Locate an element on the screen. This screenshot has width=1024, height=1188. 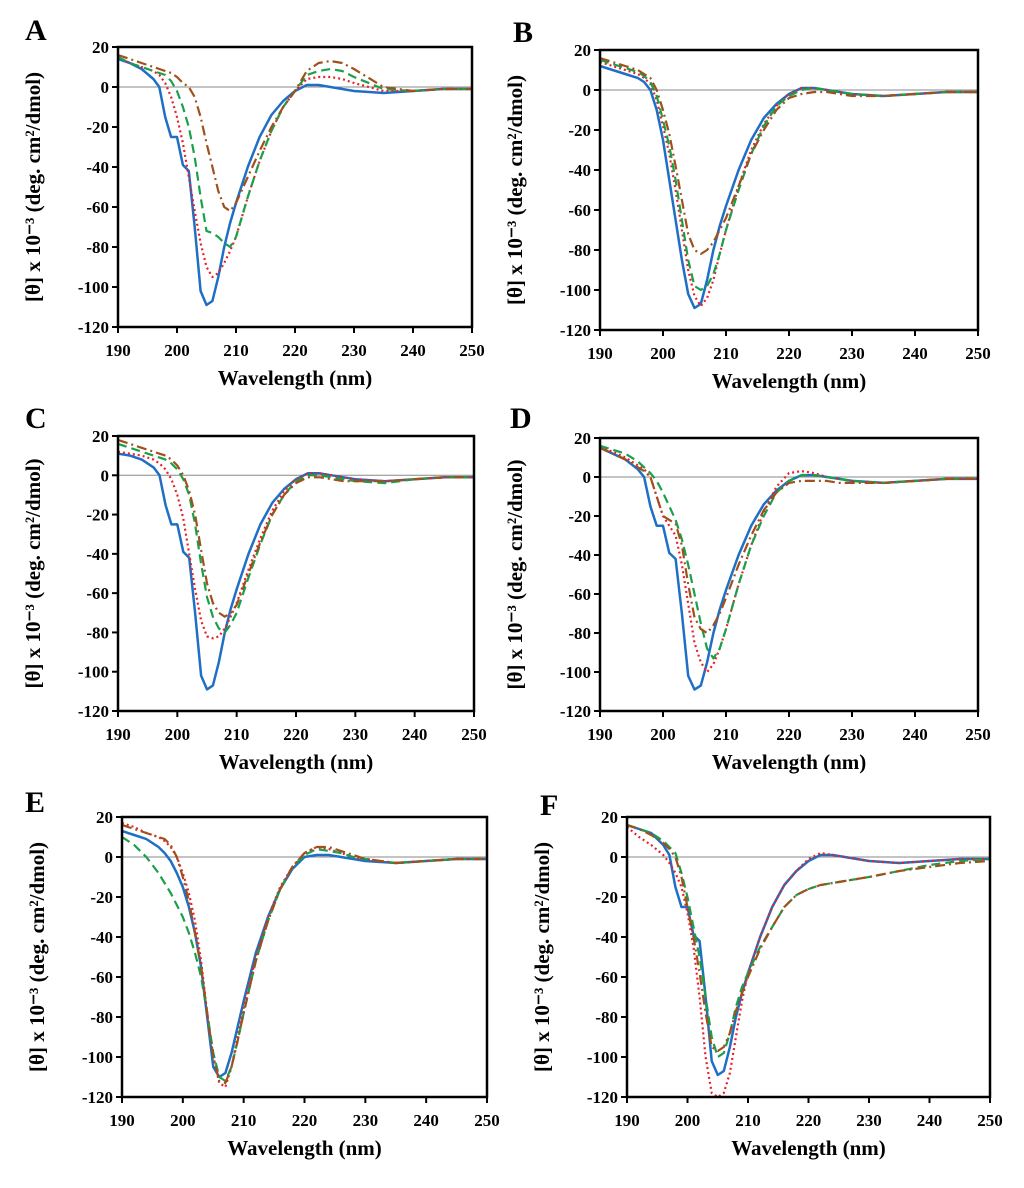
panel-letter: D is located at coordinates (521, 418).